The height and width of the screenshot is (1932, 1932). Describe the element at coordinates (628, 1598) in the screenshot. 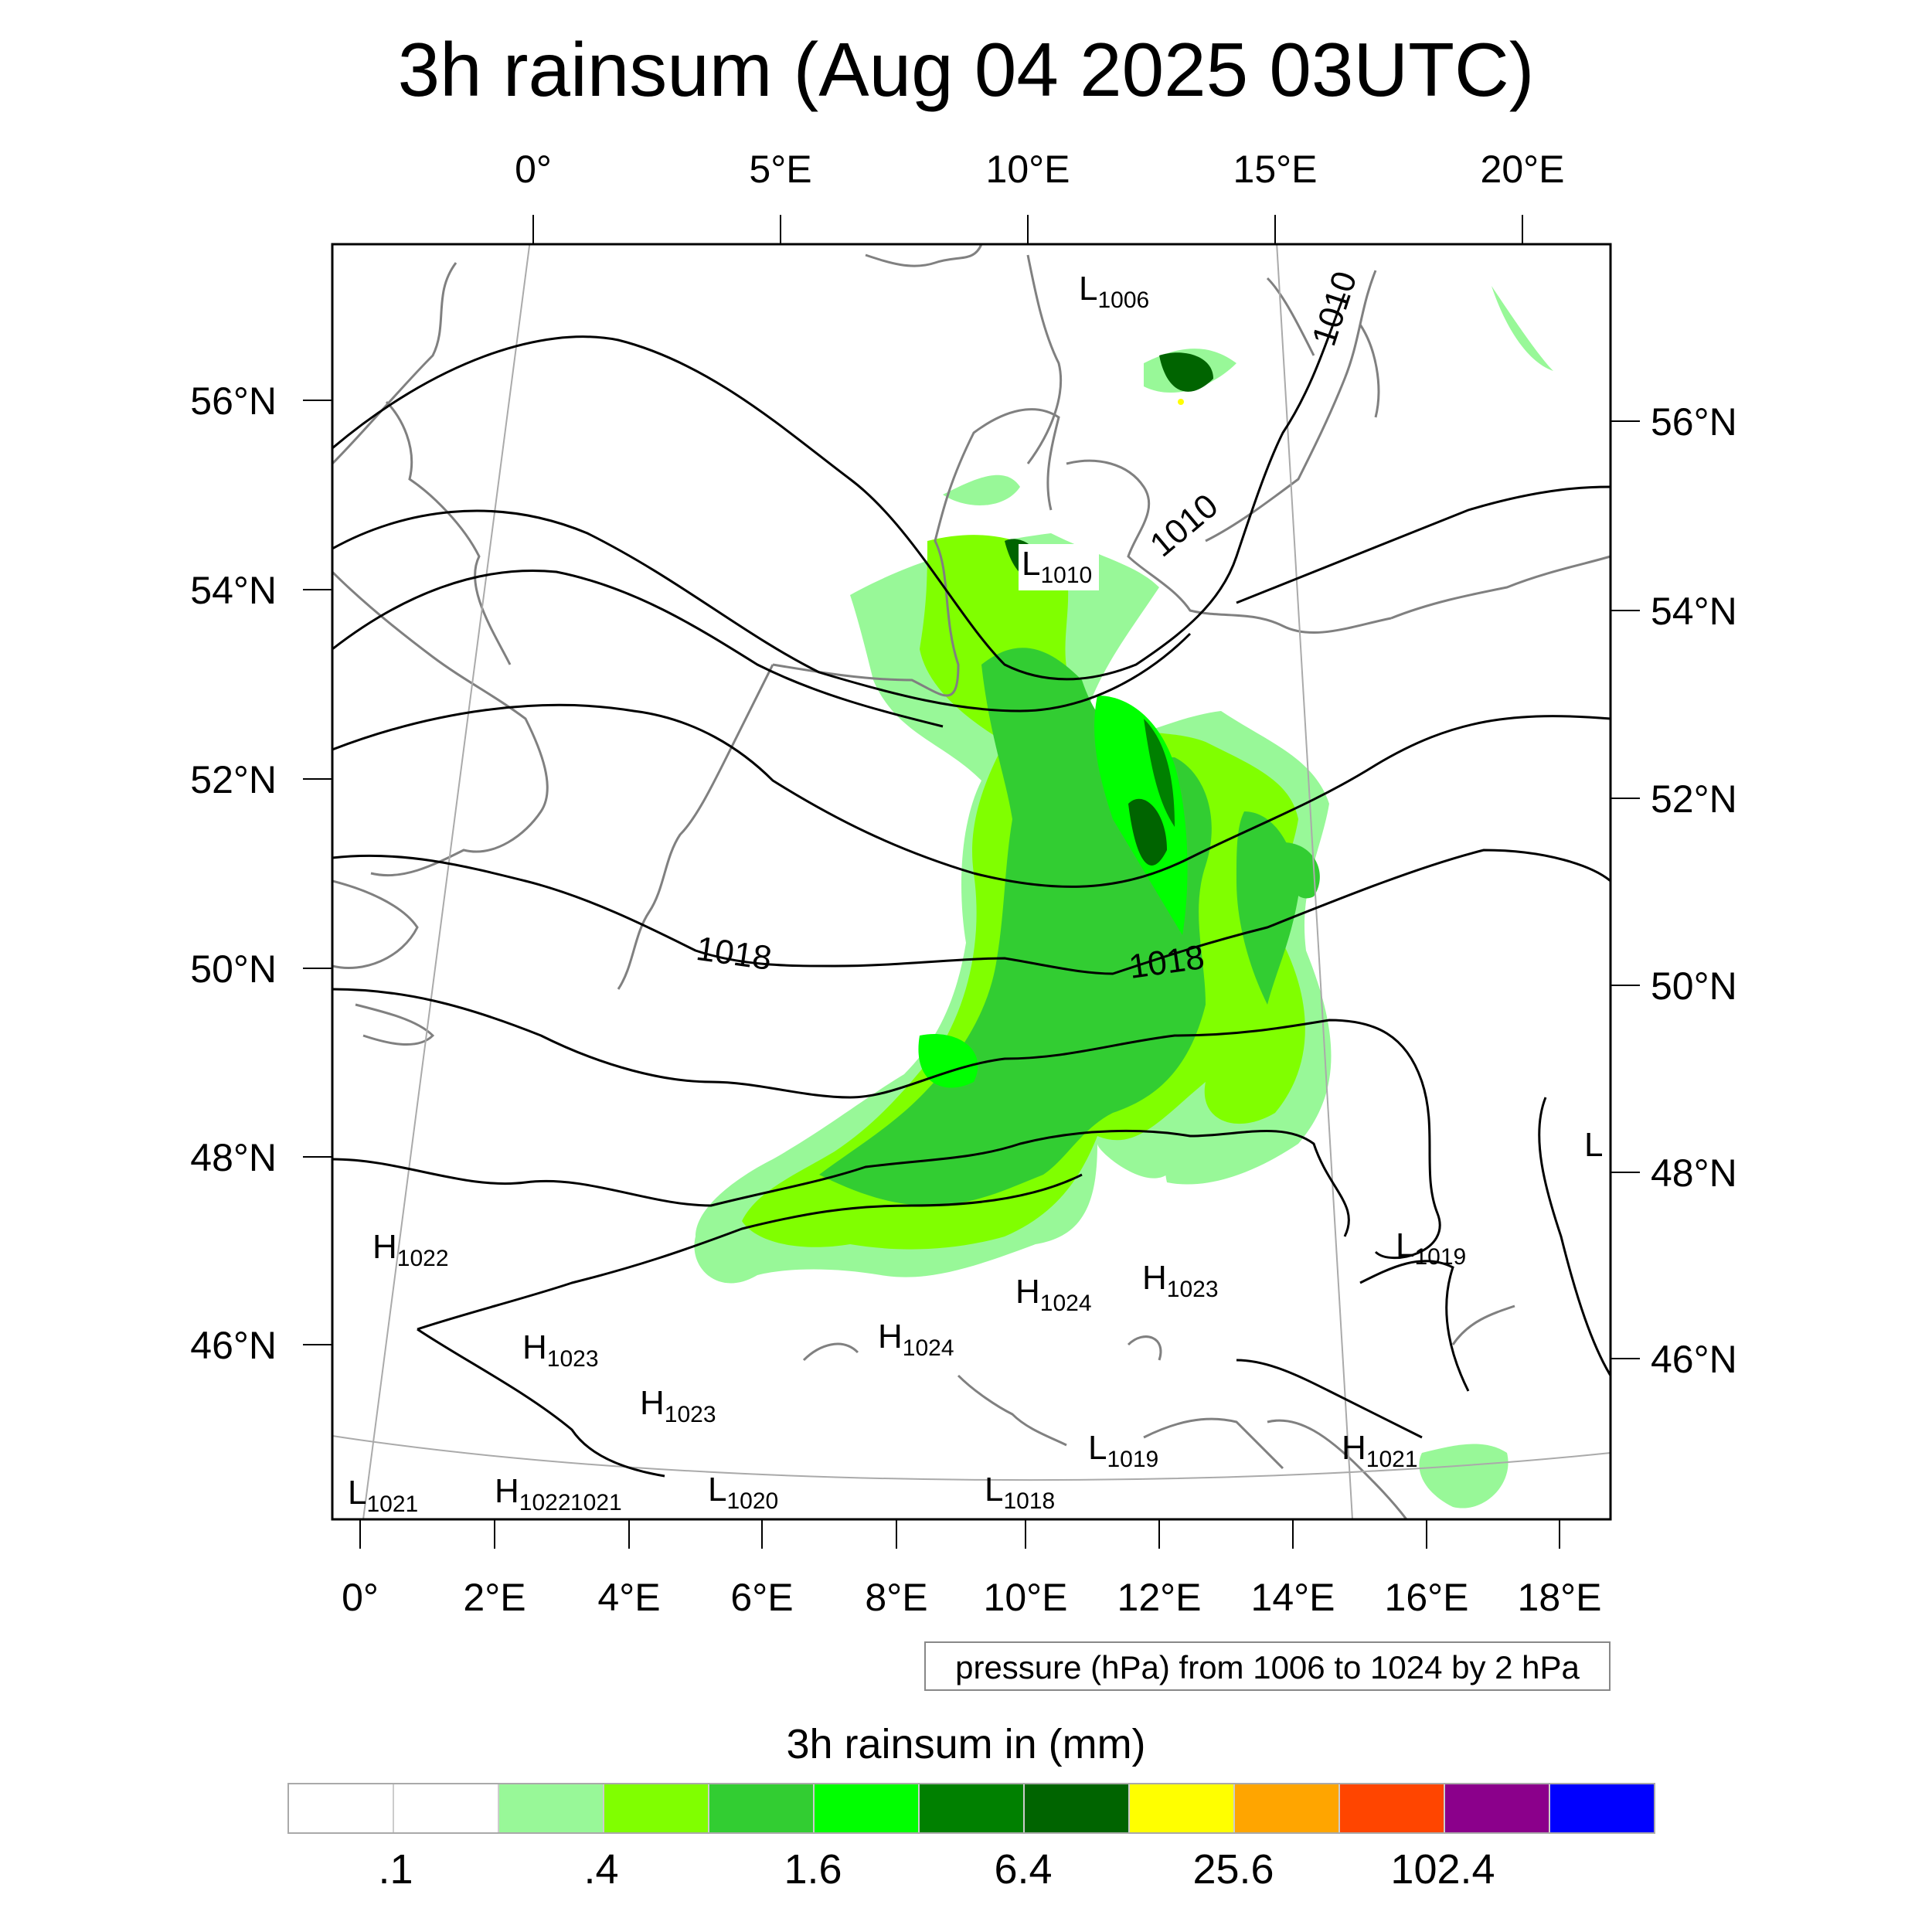

I see `bottom-lon-label: 4°E` at that location.